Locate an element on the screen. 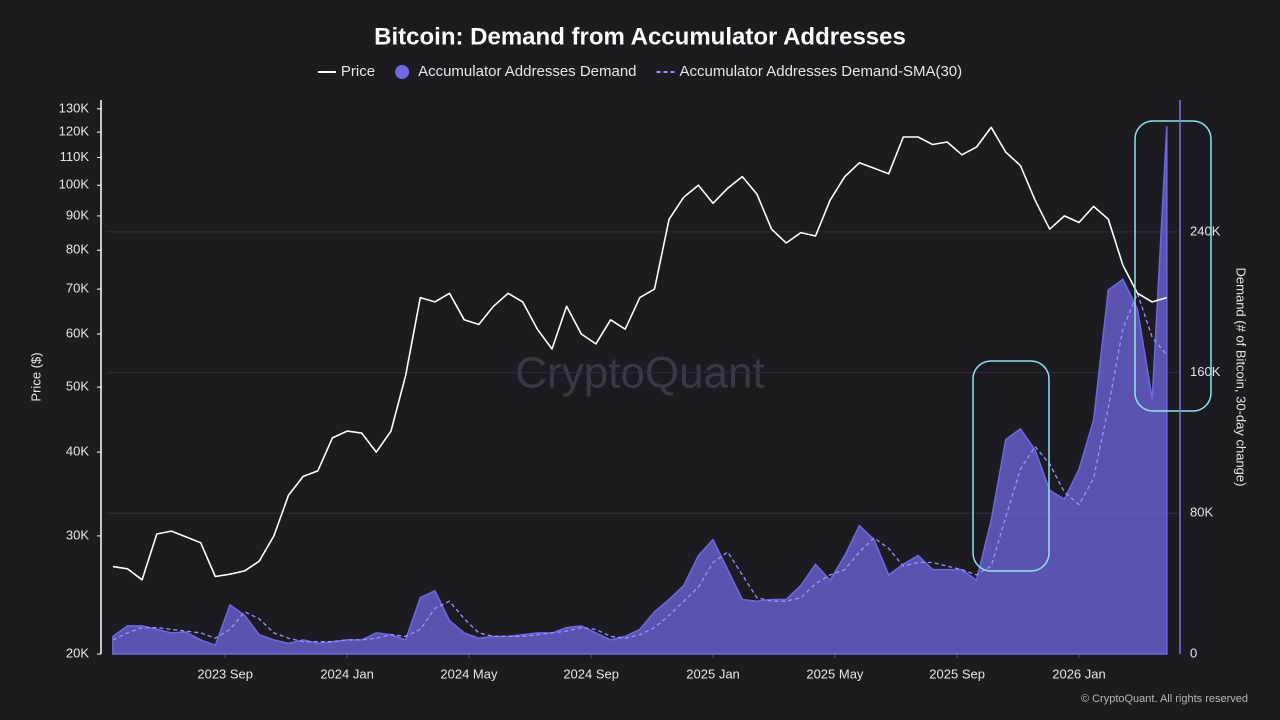 This screenshot has height=720, width=1280. y2-tick-label: 160K is located at coordinates (1205, 371).